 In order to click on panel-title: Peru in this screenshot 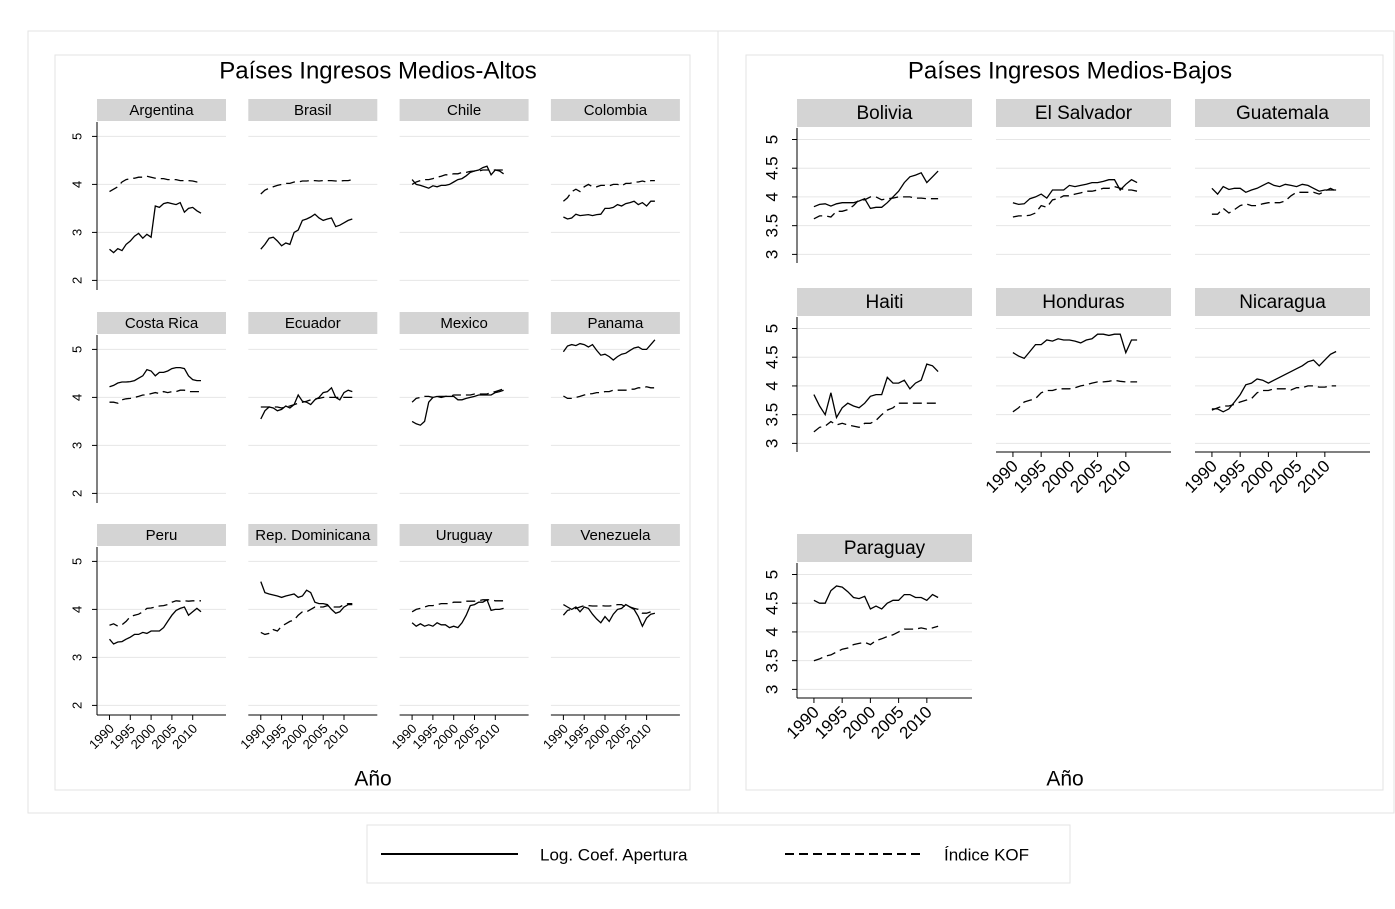, I will do `click(162, 535)`.